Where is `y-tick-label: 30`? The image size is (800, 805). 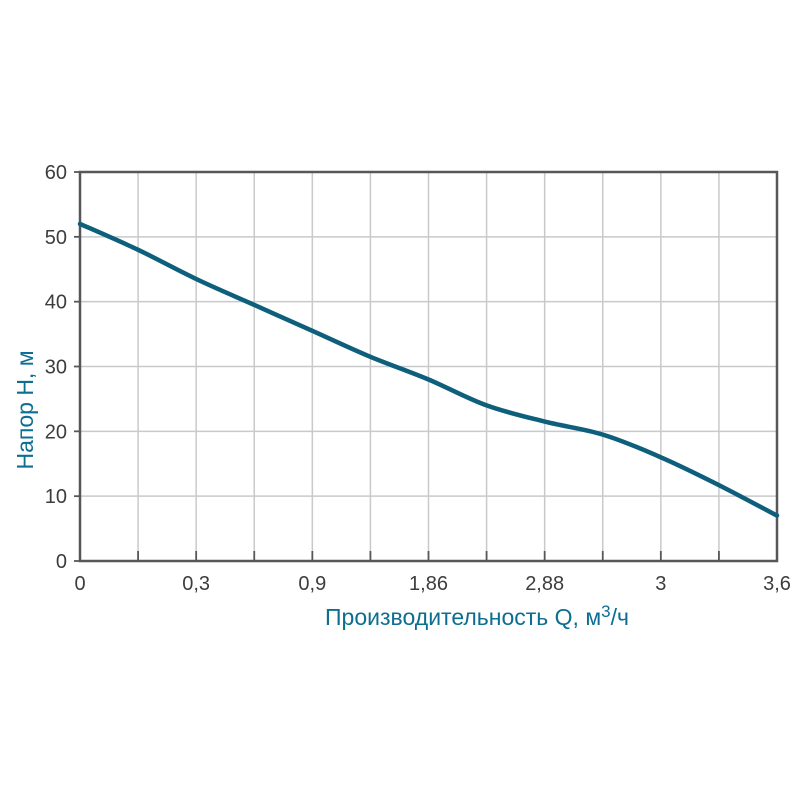
y-tick-label: 30 is located at coordinates (56, 368).